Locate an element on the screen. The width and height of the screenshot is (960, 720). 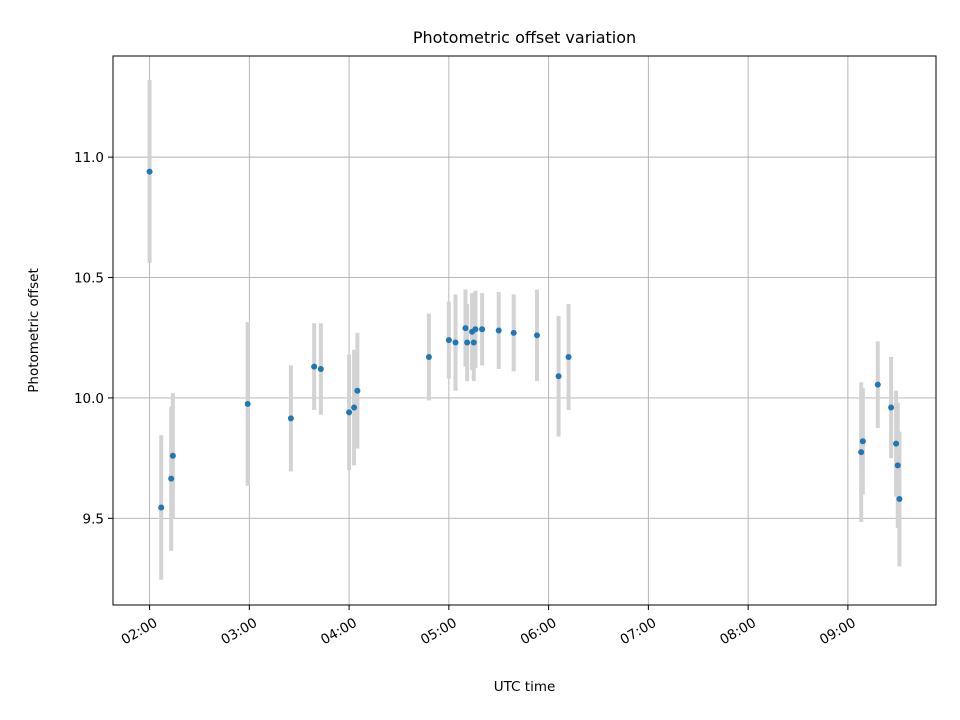
y-tick-label: 11.0 is located at coordinates (89, 158).